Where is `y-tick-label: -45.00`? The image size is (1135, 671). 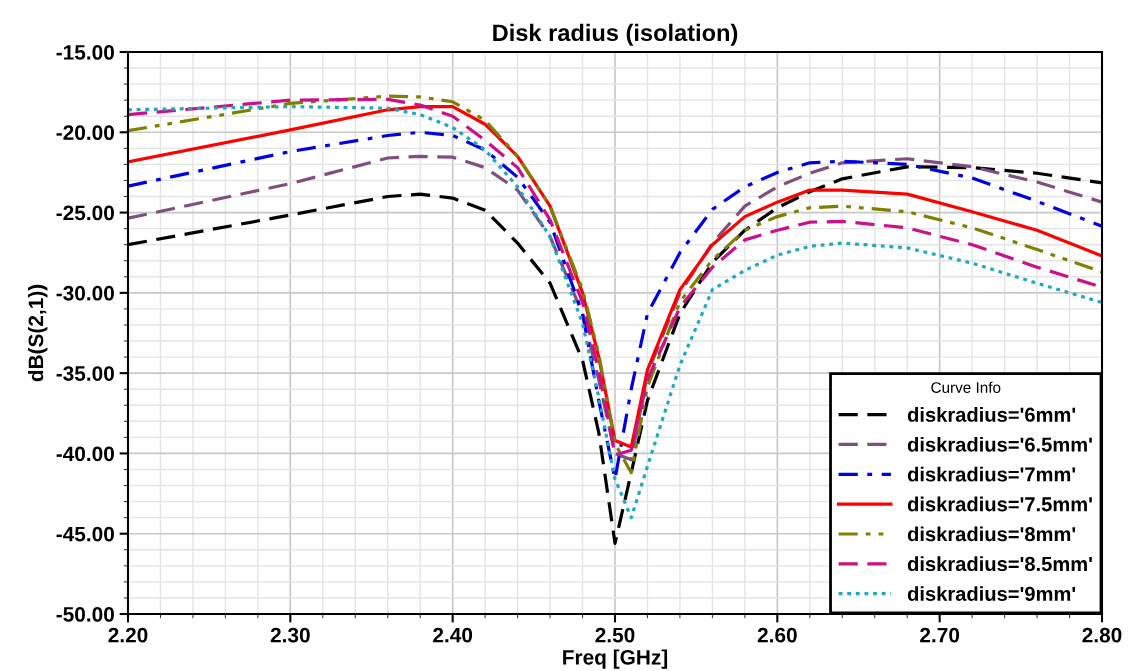
y-tick-label: -45.00 is located at coordinates (85, 534).